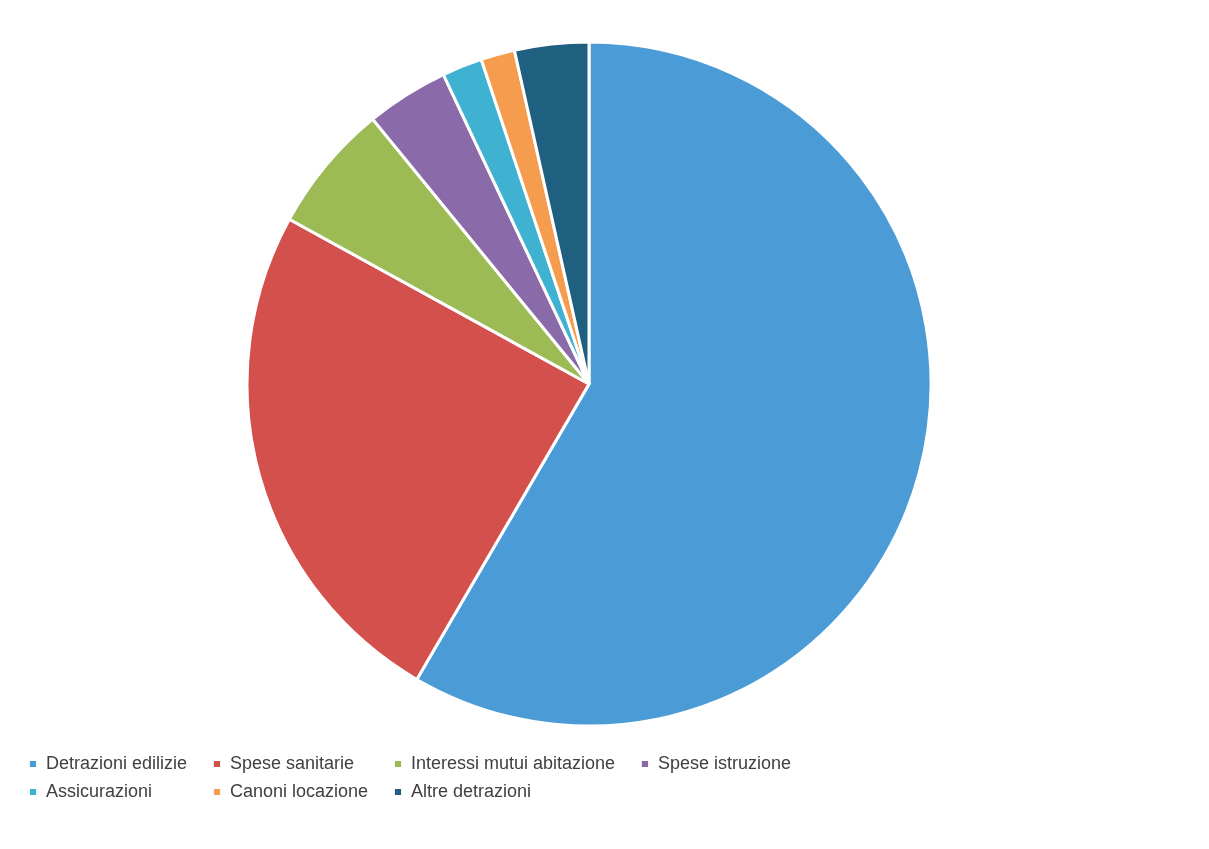  What do you see at coordinates (117, 763) in the screenshot?
I see `legend-label: Detrazioni edilizie` at bounding box center [117, 763].